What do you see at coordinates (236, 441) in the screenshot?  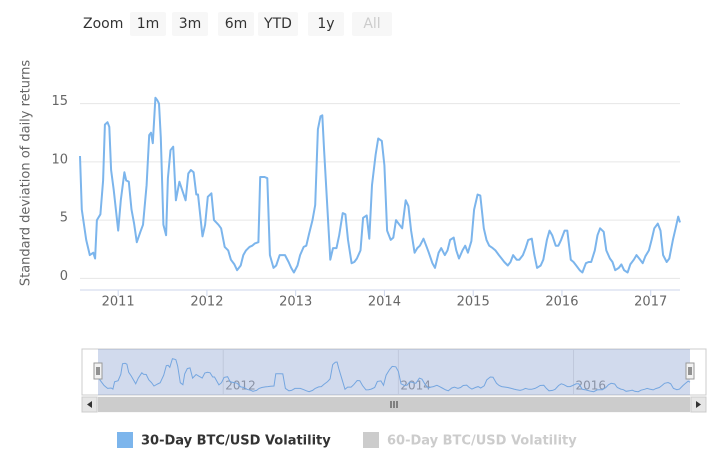 I see `legend-label: 30-Day BTC/USD Volatility` at bounding box center [236, 441].